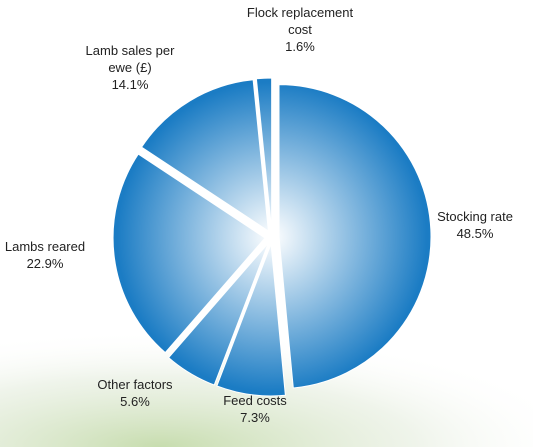 This screenshot has width=533, height=447. I want to click on category-name: Feed costs, so click(255, 400).